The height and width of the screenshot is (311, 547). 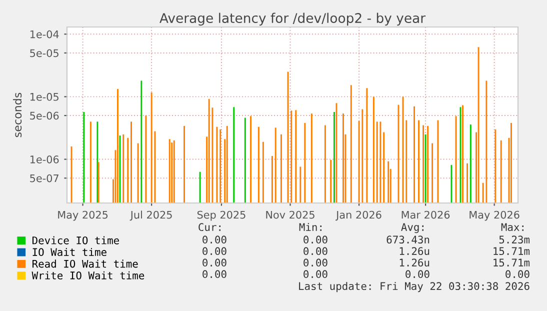 What do you see at coordinates (310, 226) in the screenshot?
I see `text: Min:` at bounding box center [310, 226].